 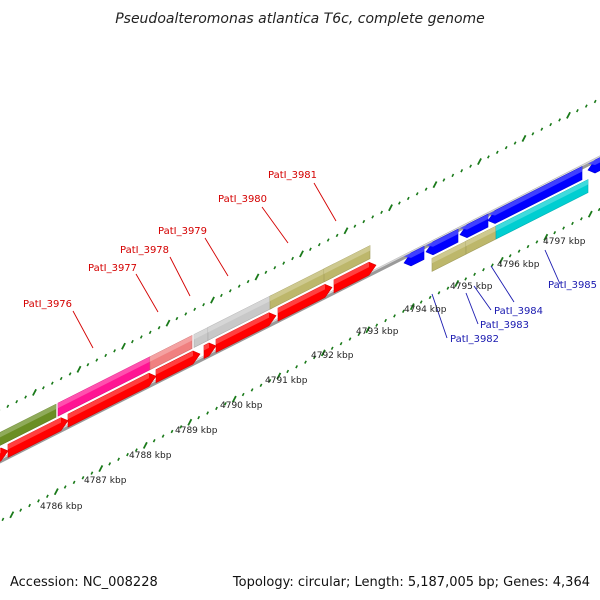 I want to click on gene-blue-3-shine, so click(x=535, y=191).